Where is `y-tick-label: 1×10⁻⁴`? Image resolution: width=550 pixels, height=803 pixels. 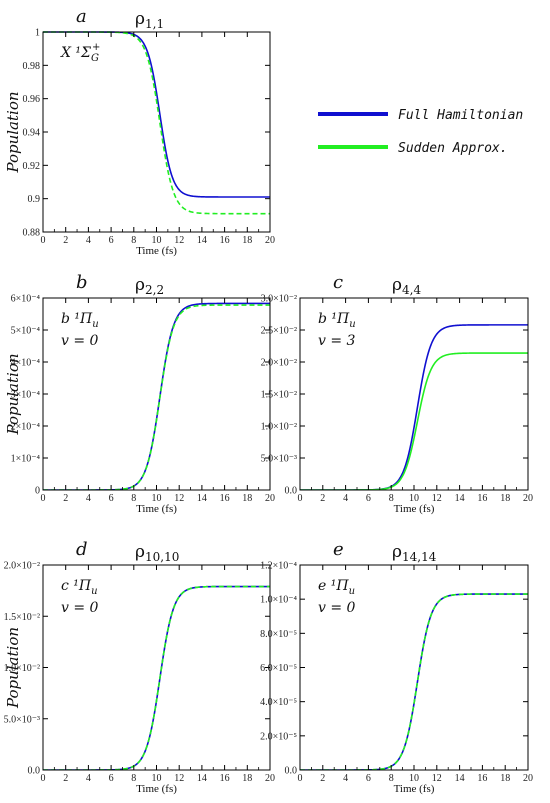
y-tick-label: 1×10⁻⁴ is located at coordinates (26, 459).